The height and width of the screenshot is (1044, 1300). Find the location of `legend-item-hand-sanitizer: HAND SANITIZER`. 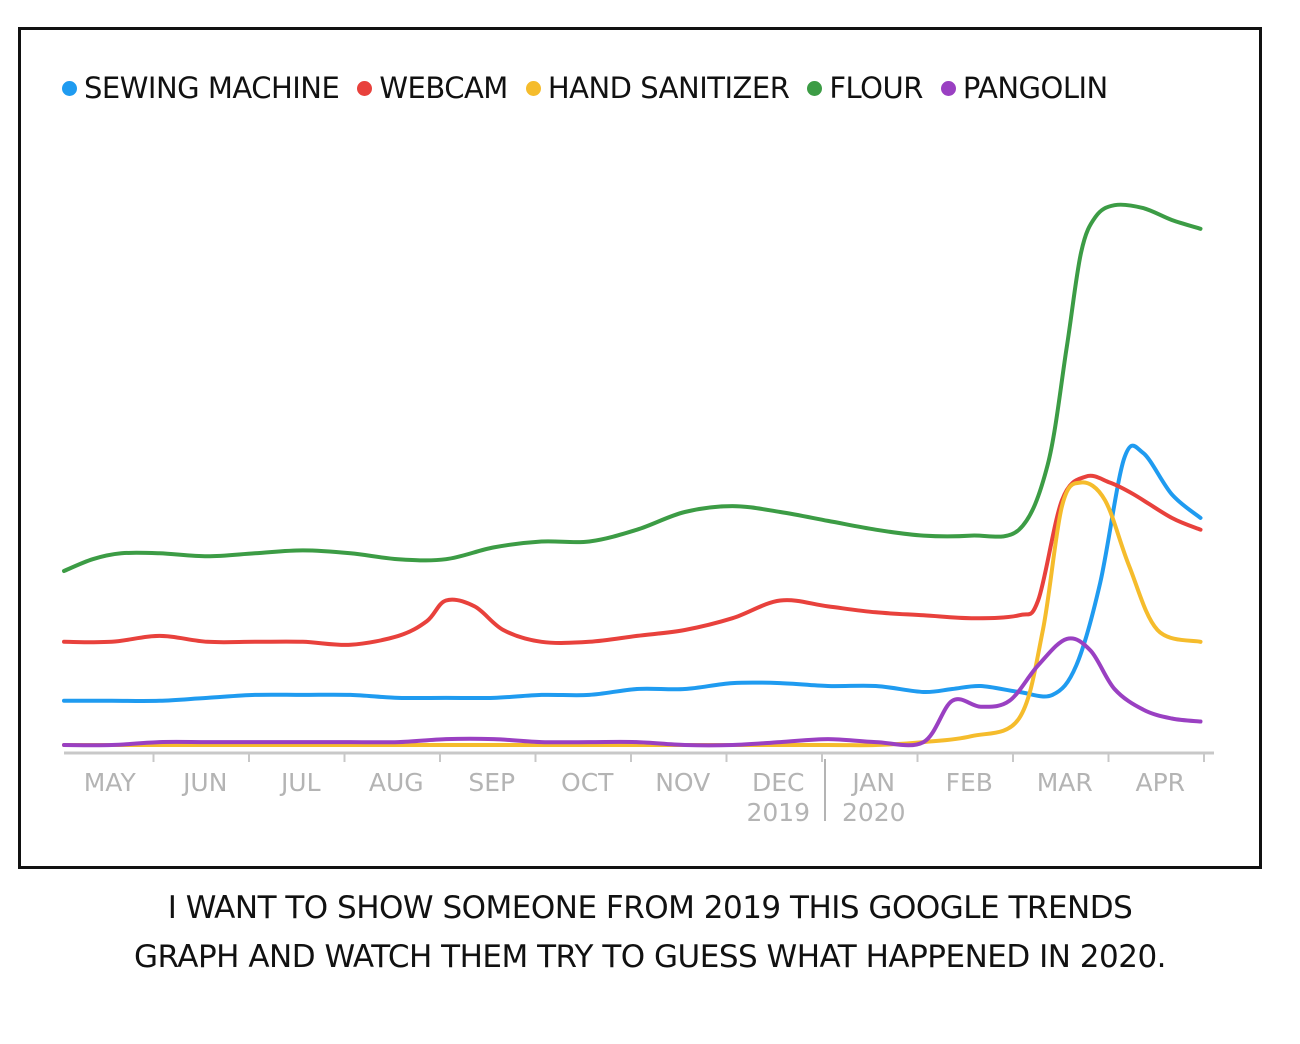

legend-item-hand-sanitizer: HAND SANITIZER is located at coordinates (657, 88).